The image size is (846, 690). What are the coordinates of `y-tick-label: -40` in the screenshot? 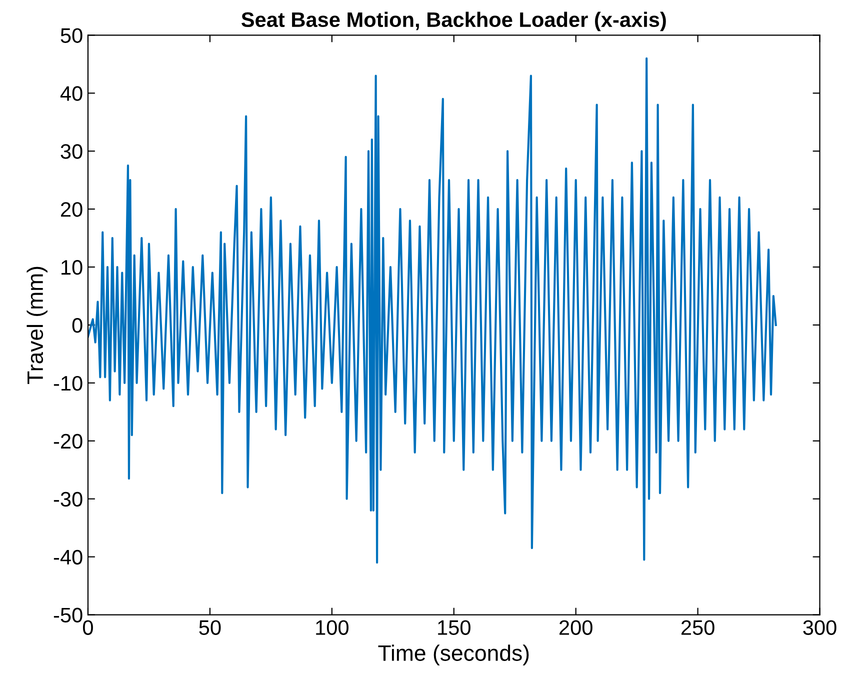 It's located at (68, 557).